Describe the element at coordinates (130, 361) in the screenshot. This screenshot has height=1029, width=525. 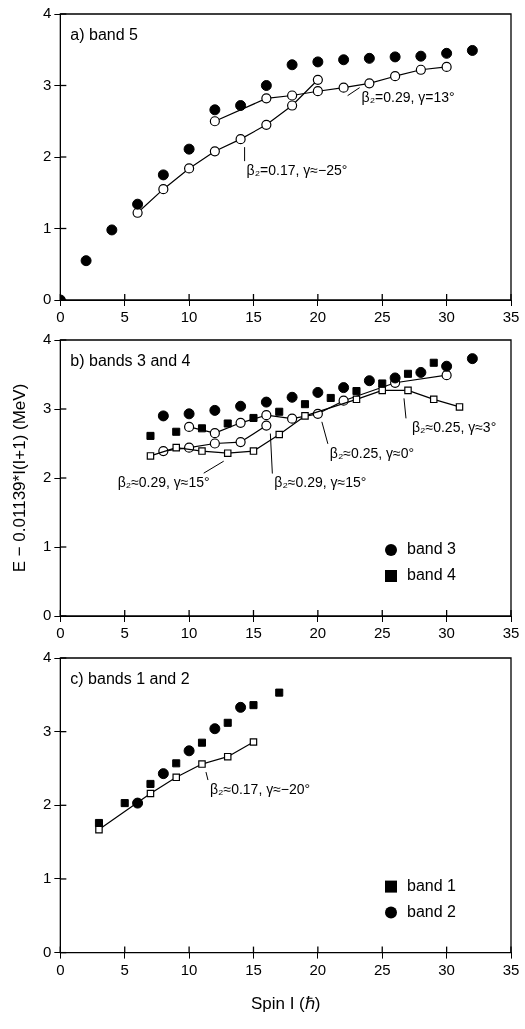
I see `text: b) bands 3 and 4` at that location.